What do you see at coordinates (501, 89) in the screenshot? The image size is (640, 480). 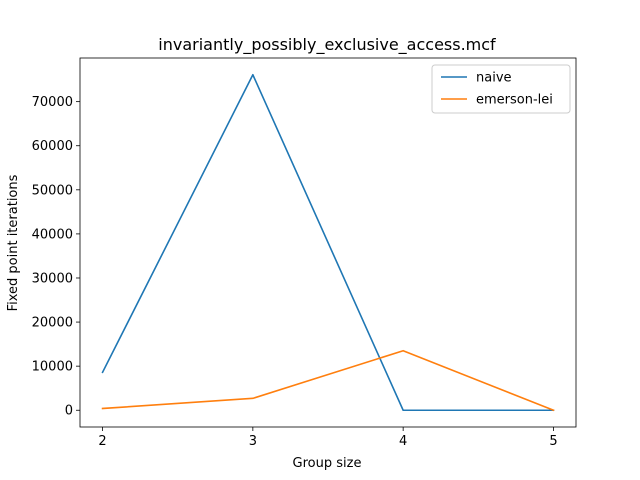 I see `legend: naive emerson-lei` at bounding box center [501, 89].